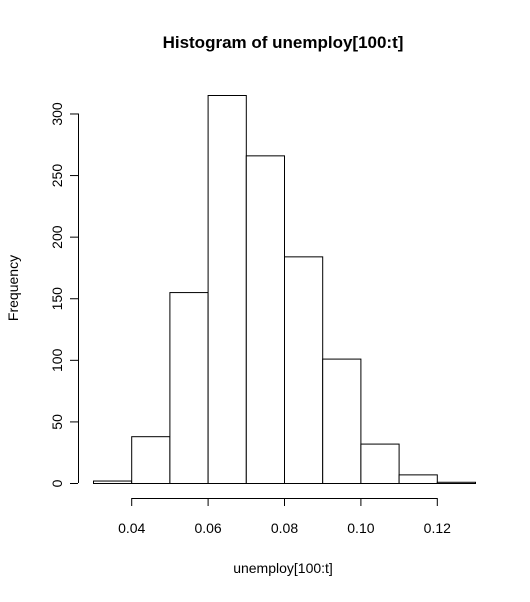  What do you see at coordinates (57, 422) in the screenshot?
I see `y-tick-label: 50` at bounding box center [57, 422].